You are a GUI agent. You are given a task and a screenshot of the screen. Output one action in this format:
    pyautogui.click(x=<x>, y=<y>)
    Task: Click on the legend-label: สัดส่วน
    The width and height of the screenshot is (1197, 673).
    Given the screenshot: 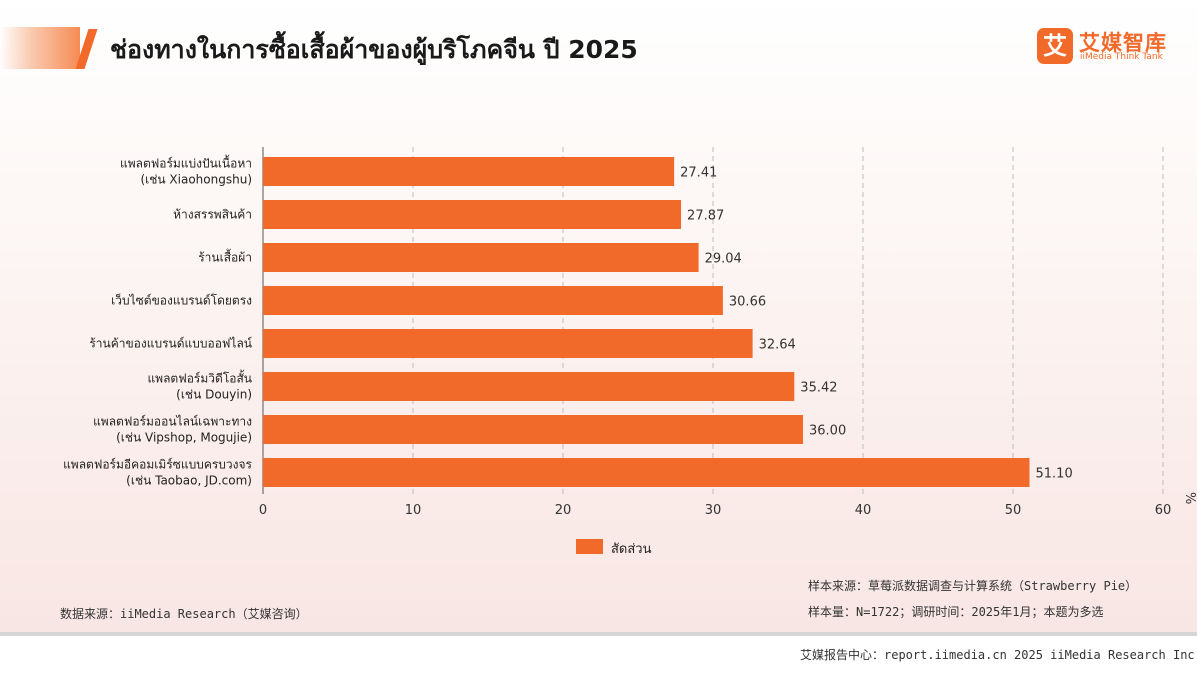 What is the action you would take?
    pyautogui.click(x=631, y=549)
    